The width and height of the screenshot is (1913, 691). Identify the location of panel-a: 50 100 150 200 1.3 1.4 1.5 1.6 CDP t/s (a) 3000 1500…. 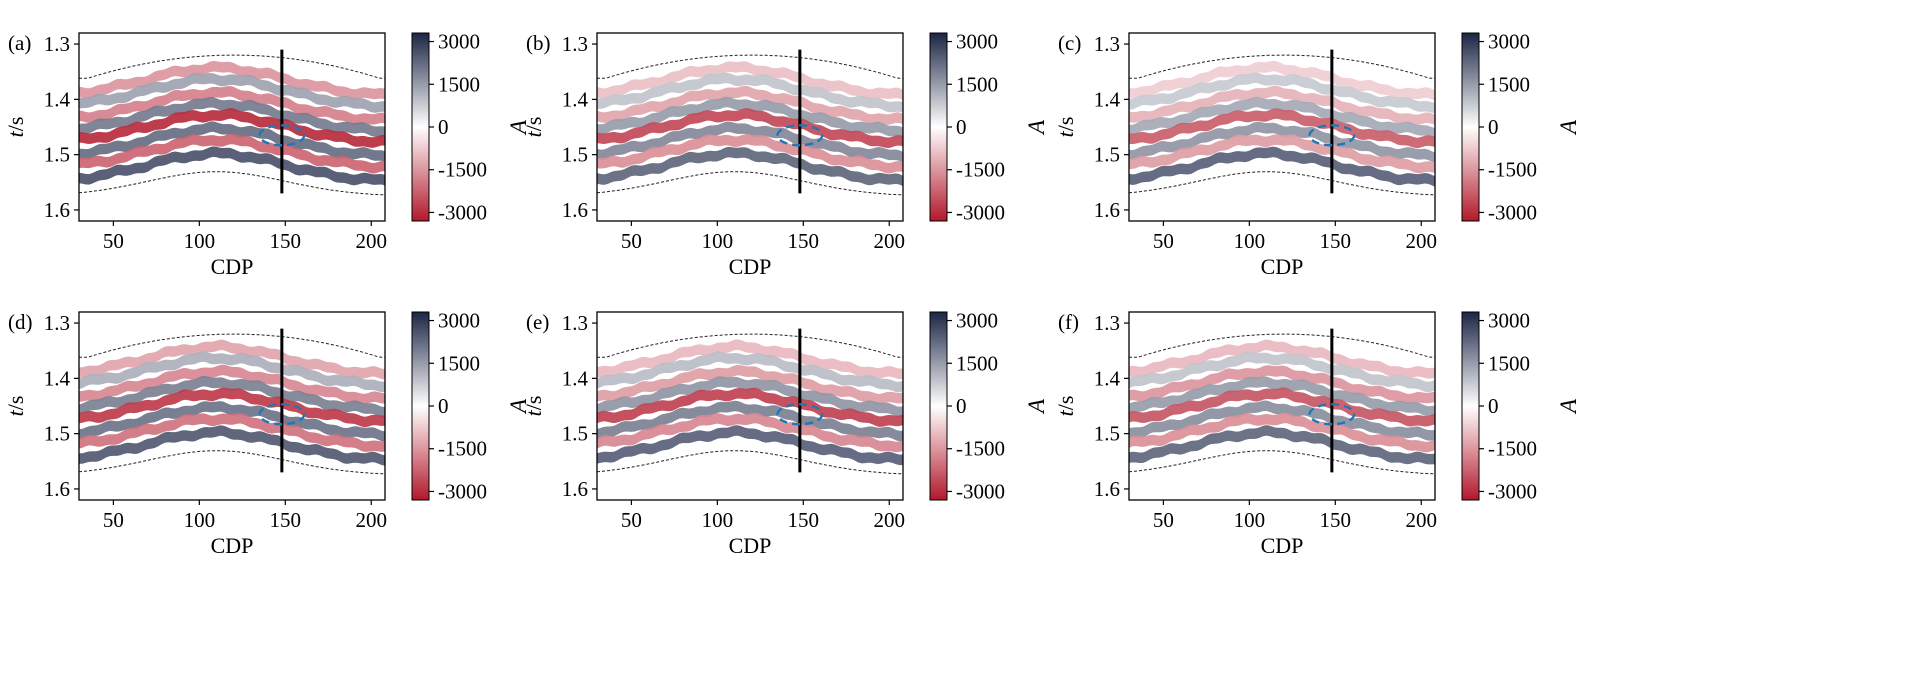
(267, 154).